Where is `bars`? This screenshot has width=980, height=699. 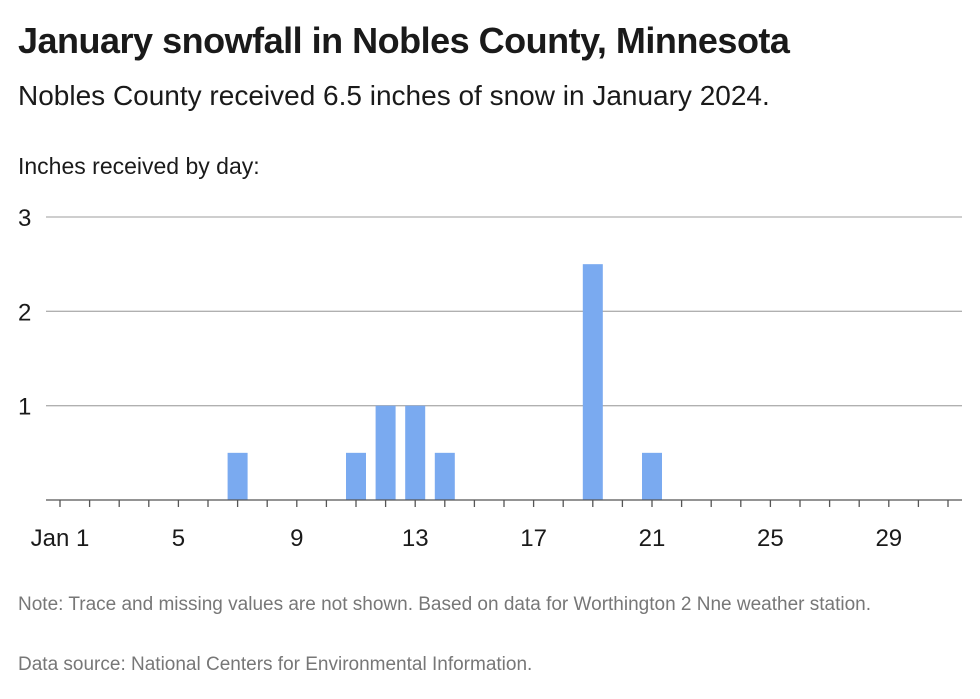 bars is located at coordinates (444, 382).